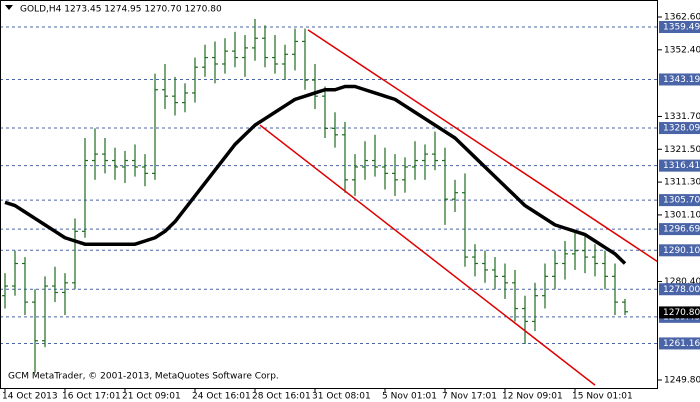 The height and width of the screenshot is (402, 700). I want to click on level-label: 1359.49, so click(681, 28).